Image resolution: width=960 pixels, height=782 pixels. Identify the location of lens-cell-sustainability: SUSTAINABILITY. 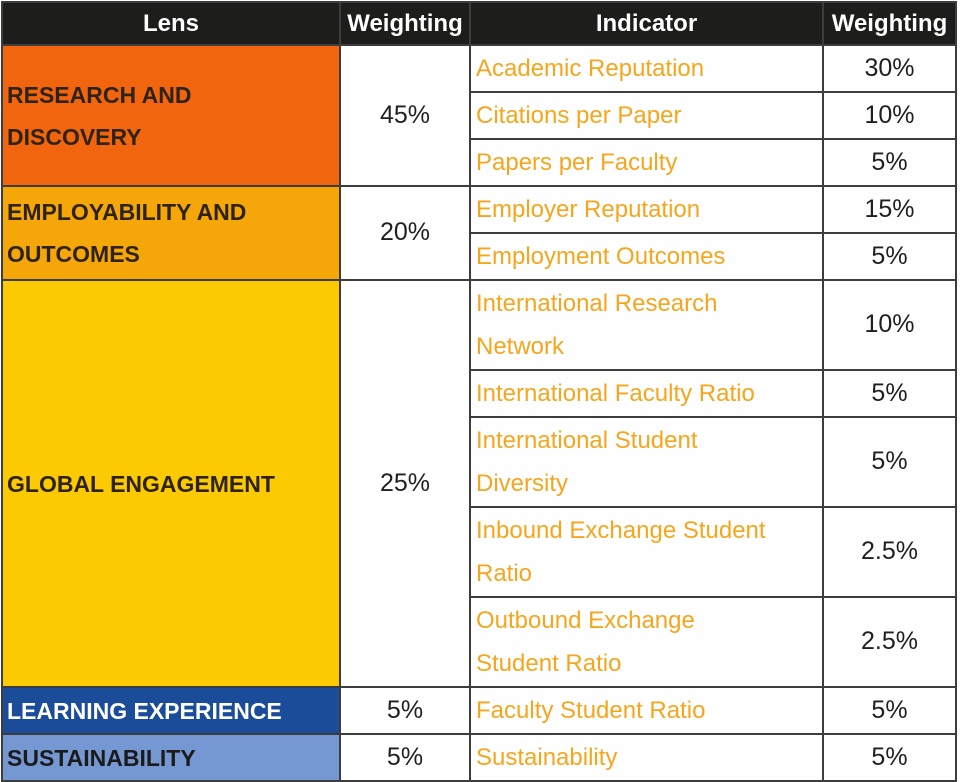
(171, 757).